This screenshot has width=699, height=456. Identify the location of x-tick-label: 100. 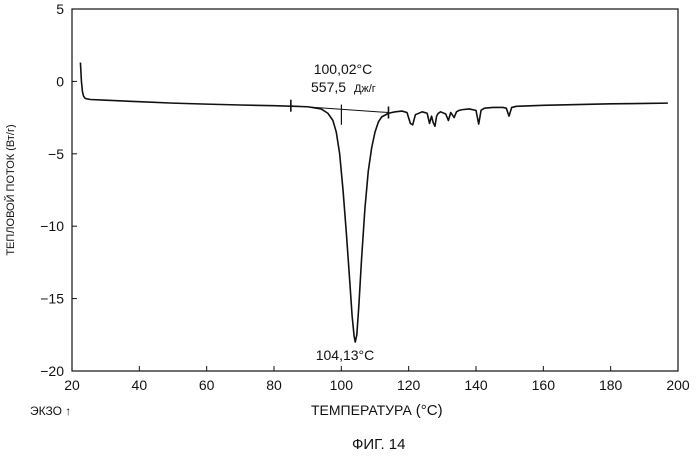
(342, 385).